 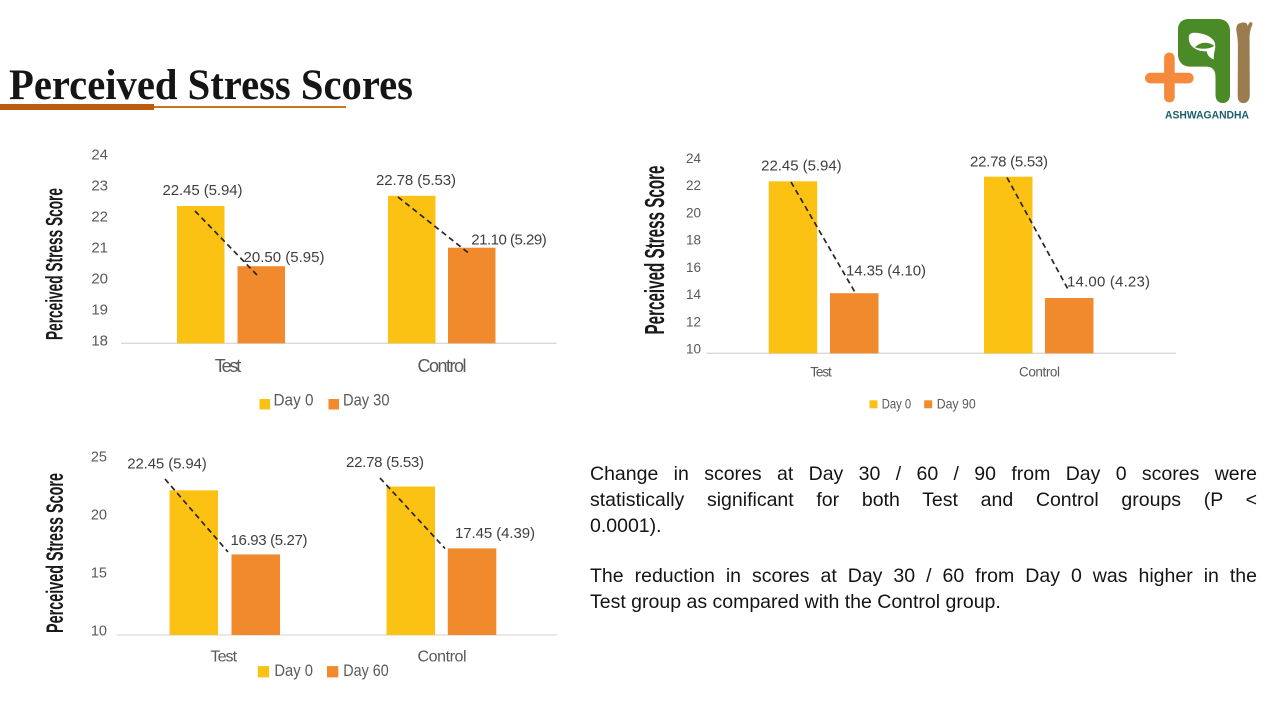 What do you see at coordinates (1207, 116) in the screenshot?
I see `svg-text: ASHWAGANDHA` at bounding box center [1207, 116].